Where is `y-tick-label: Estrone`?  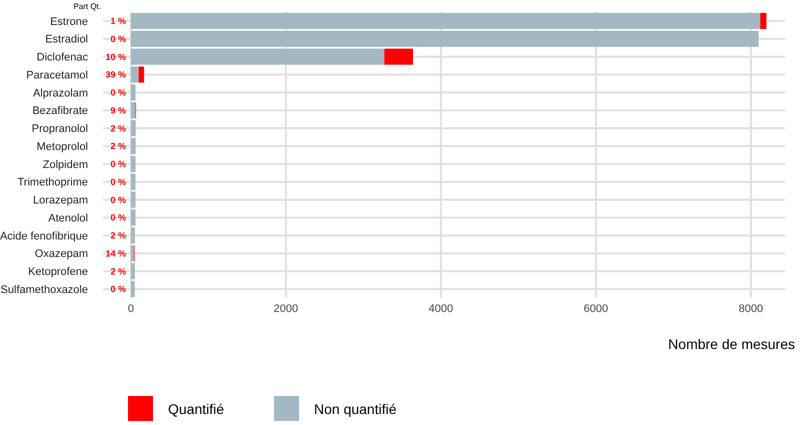 y-tick-label: Estrone is located at coordinates (69, 22).